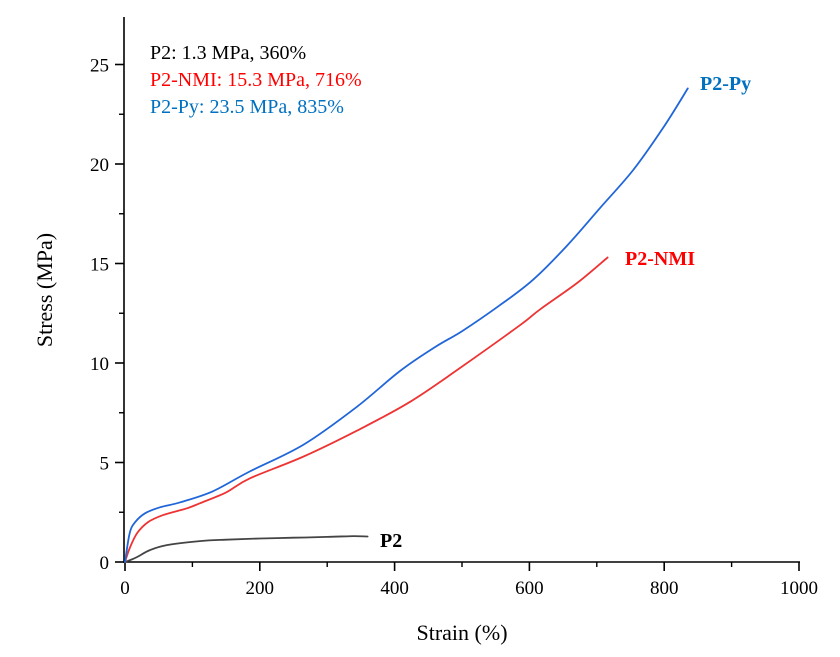 This screenshot has height=657, width=840. Describe the element at coordinates (664, 588) in the screenshot. I see `x-tick-label: 800` at that location.